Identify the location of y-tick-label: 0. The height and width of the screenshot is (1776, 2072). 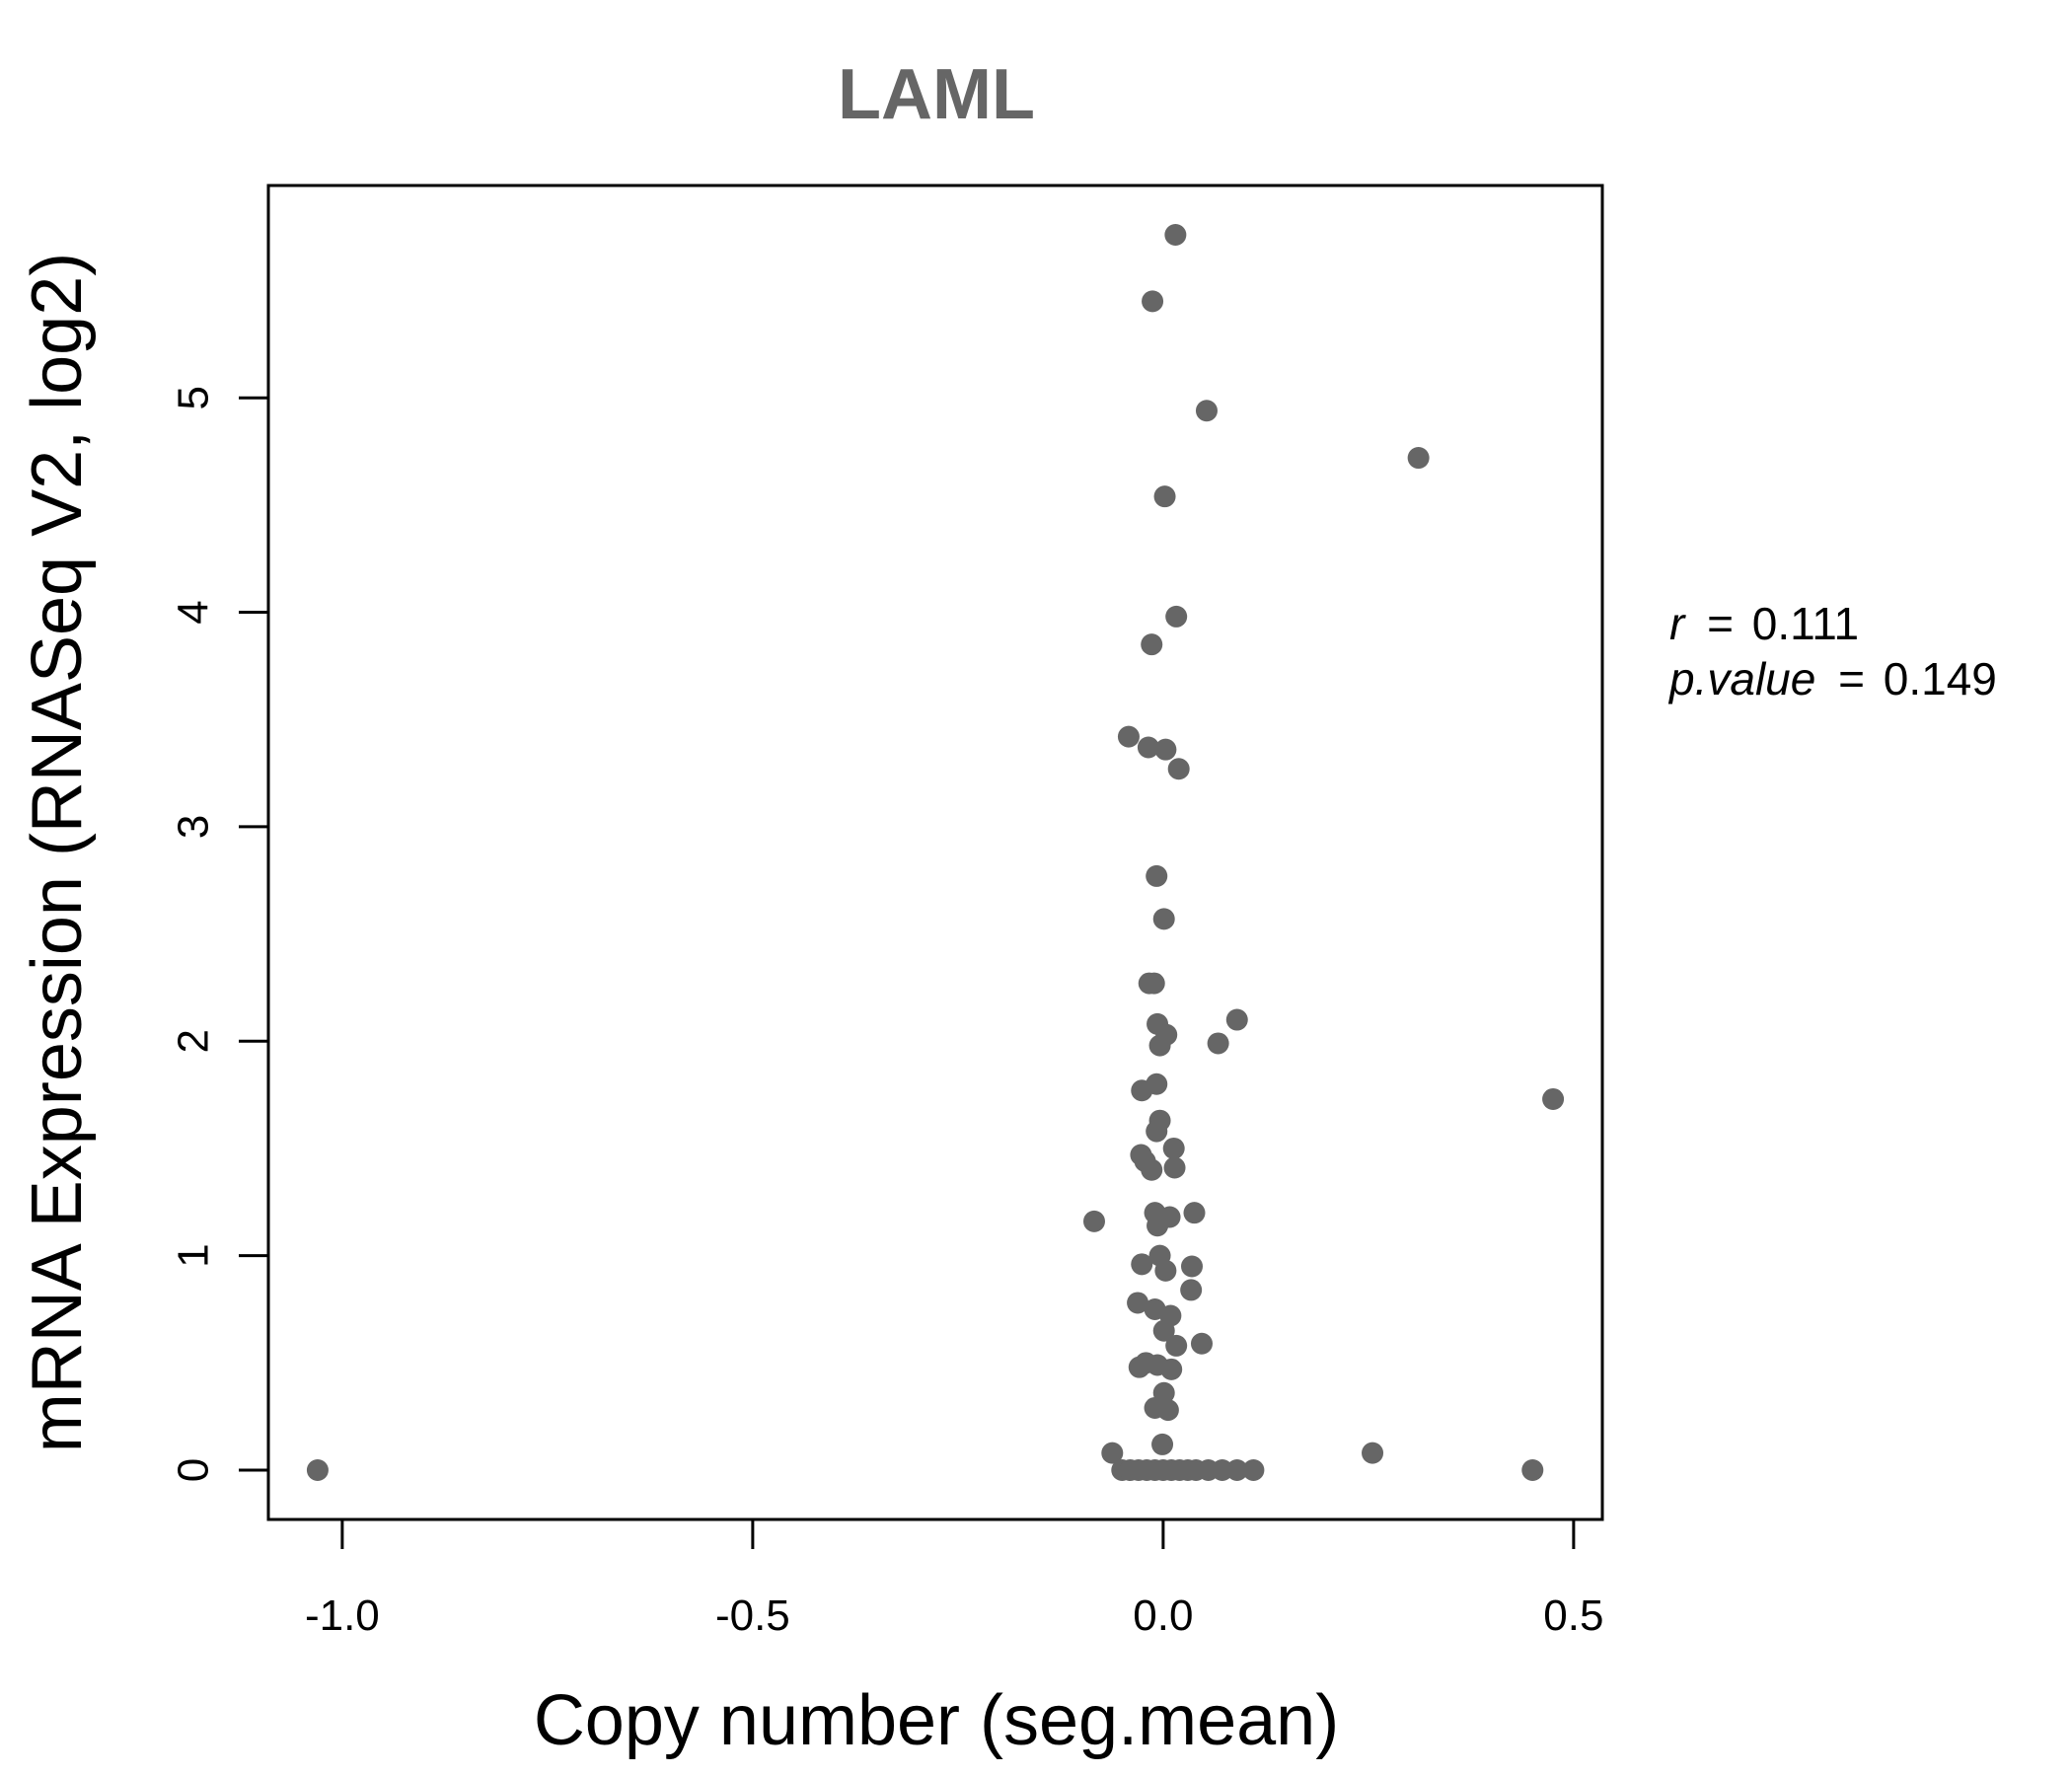
(194, 1470).